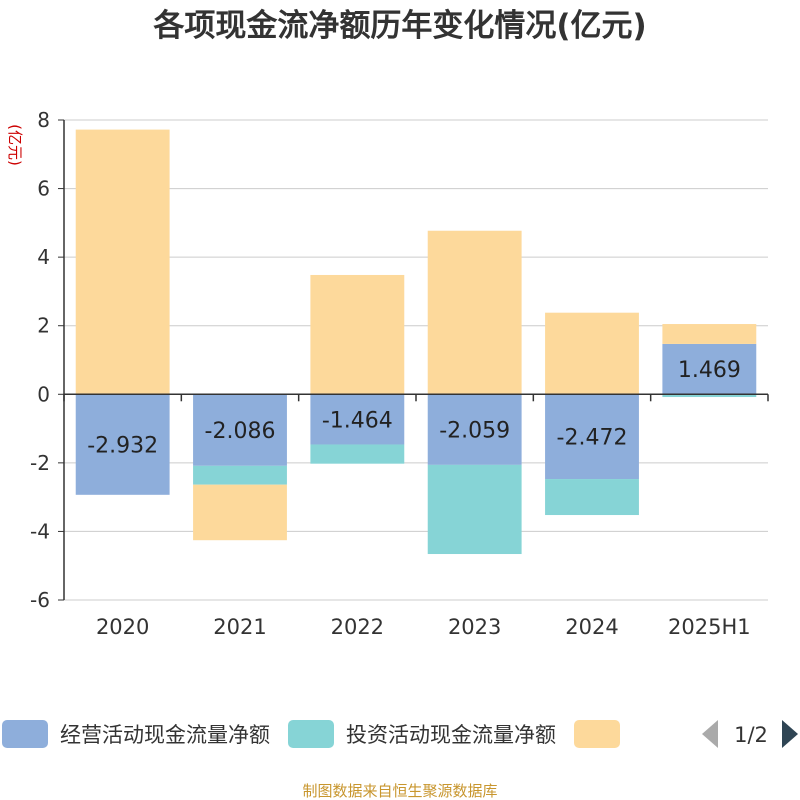  What do you see at coordinates (357, 334) in the screenshot?
I see `bar-2022-s2` at bounding box center [357, 334].